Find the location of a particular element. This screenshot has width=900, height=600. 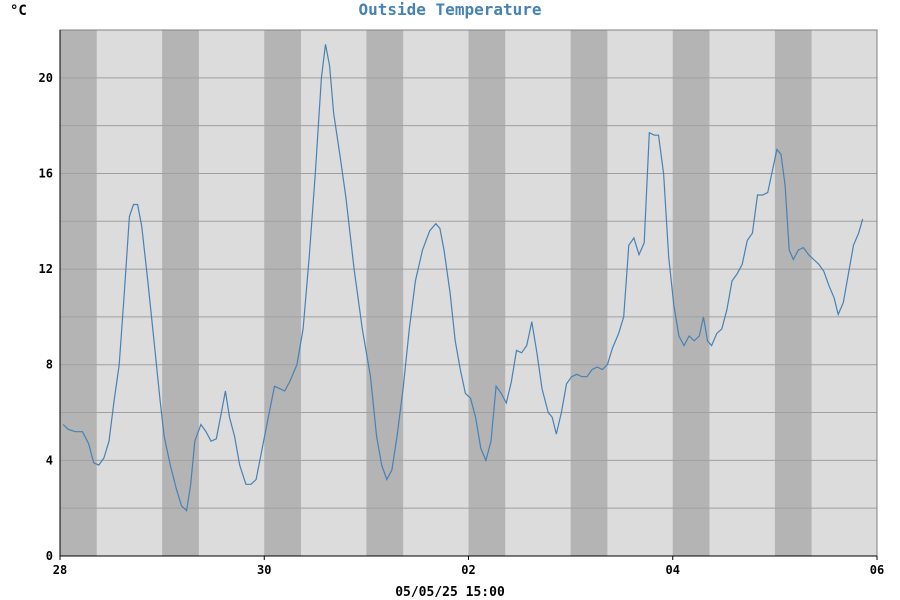

y-tick-label: 8 is located at coordinates (49, 365).